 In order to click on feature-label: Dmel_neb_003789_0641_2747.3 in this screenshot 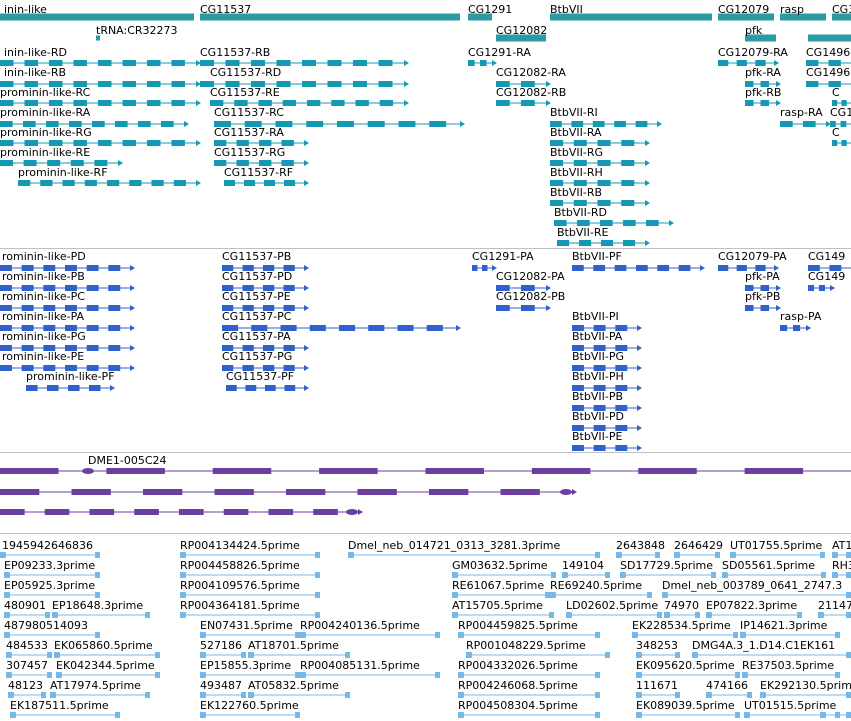, I will do `click(752, 585)`.